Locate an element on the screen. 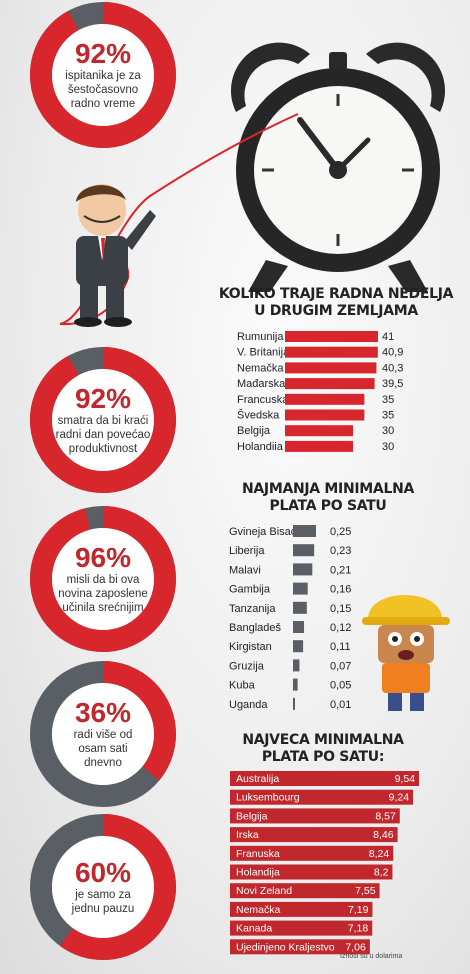  stat-text-line: produktivnost is located at coordinates (103, 449).